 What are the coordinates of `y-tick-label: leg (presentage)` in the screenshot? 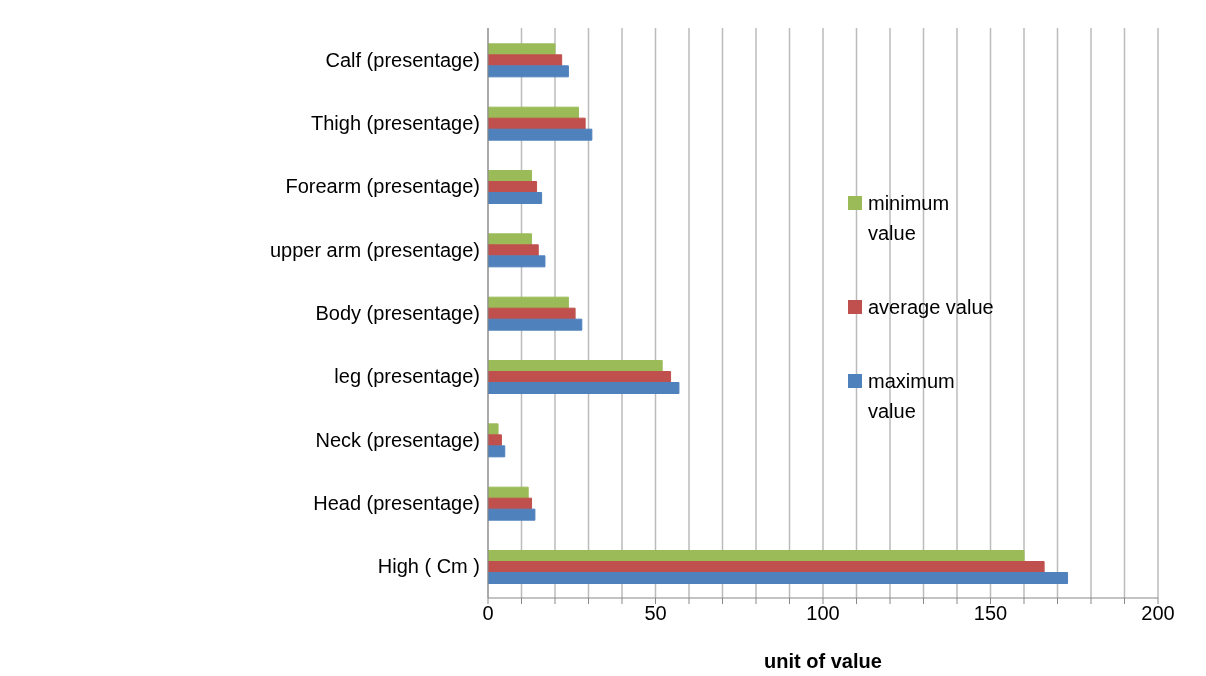 It's located at (407, 376).